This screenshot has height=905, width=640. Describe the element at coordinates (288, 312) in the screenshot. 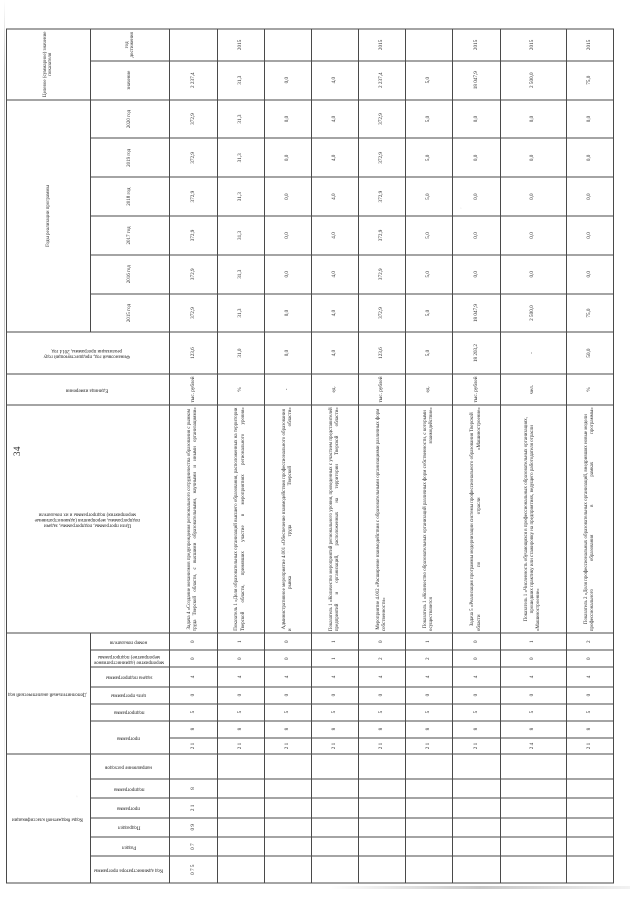

I see `cell-year-2015: 0,0` at that location.